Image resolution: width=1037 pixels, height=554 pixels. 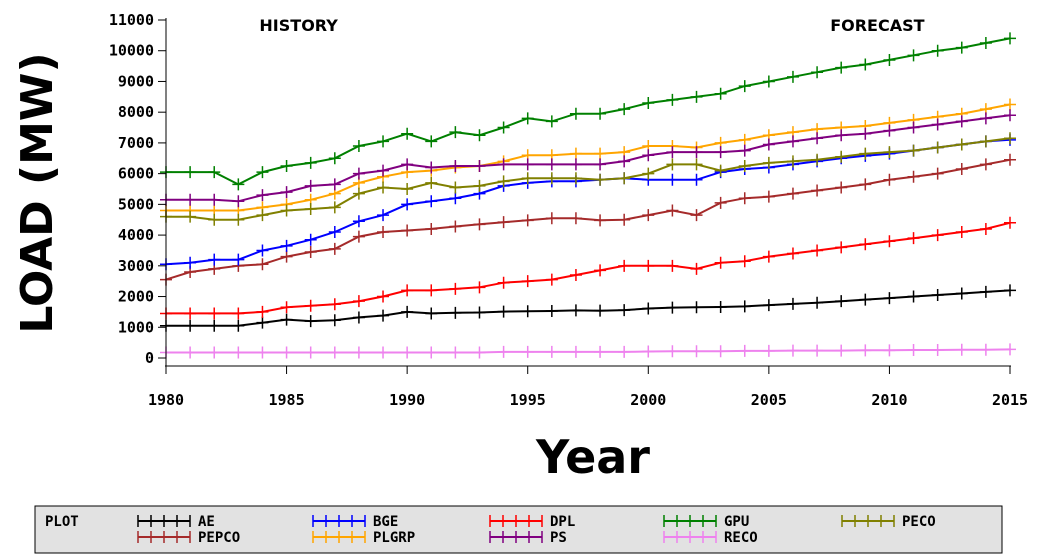 I want to click on legend-label: PECO, so click(x=919, y=522).